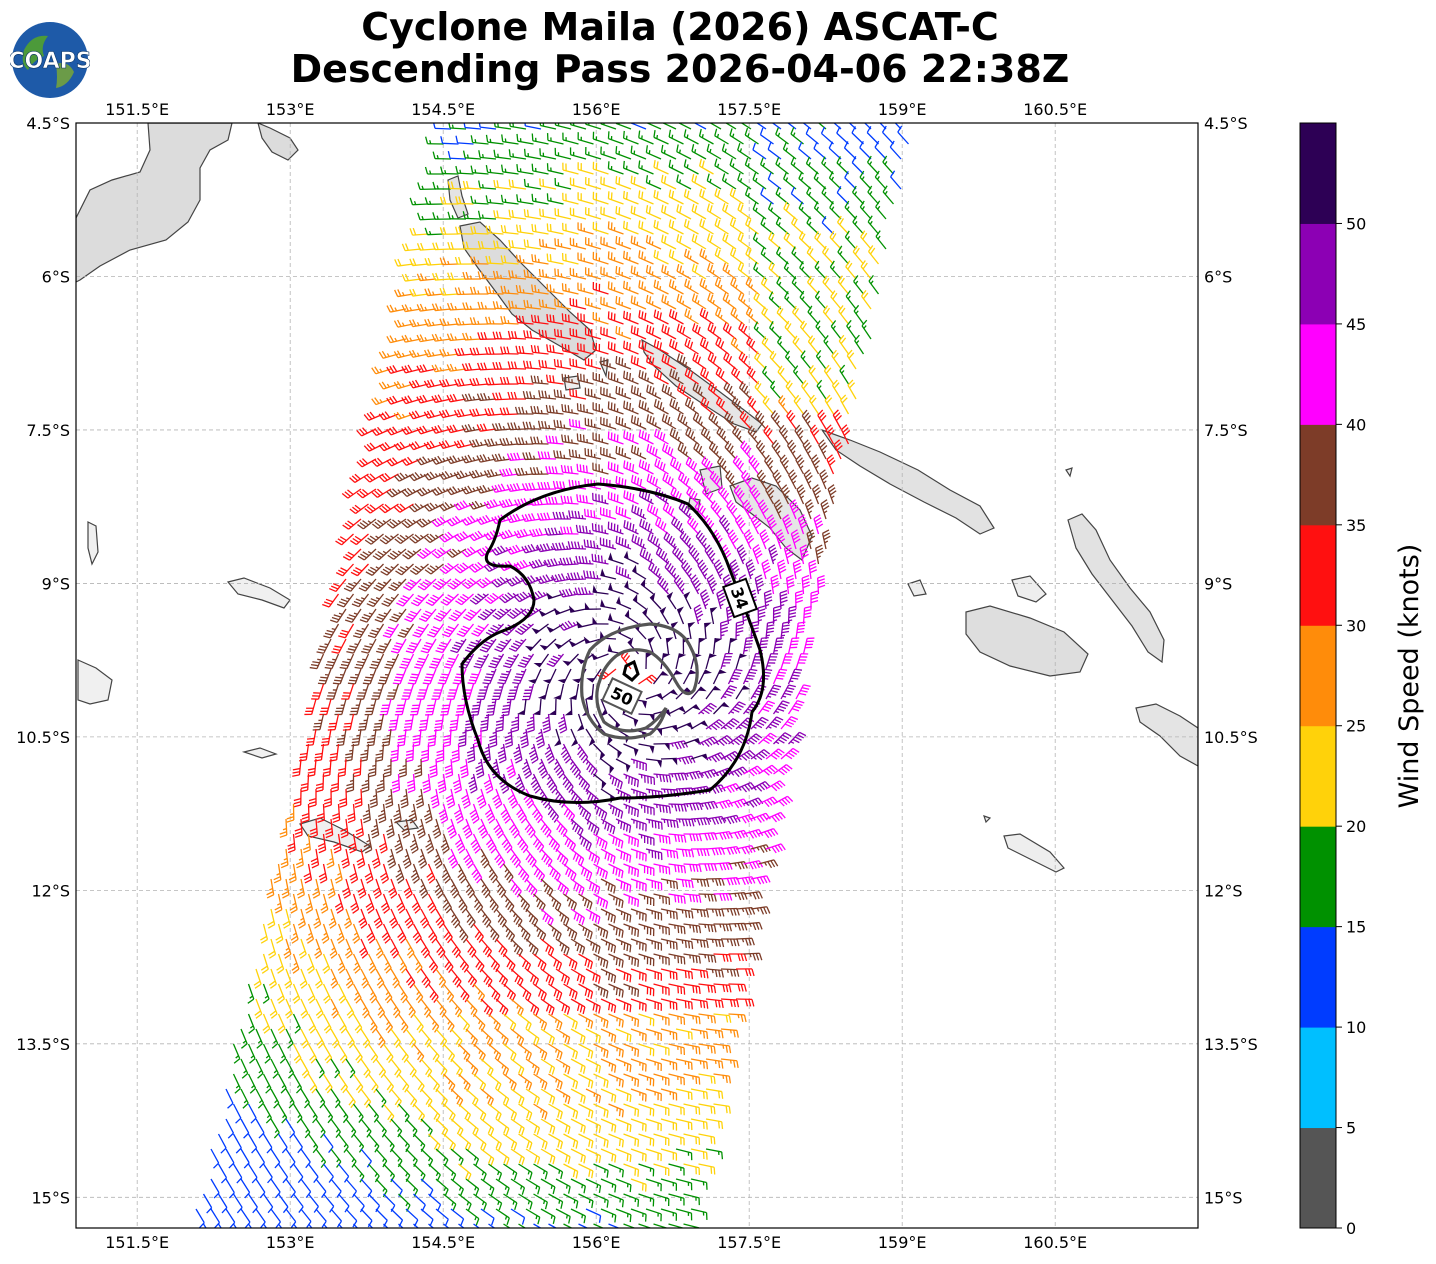  What do you see at coordinates (154, 203) in the screenshot?
I see `land-new-britain` at bounding box center [154, 203].